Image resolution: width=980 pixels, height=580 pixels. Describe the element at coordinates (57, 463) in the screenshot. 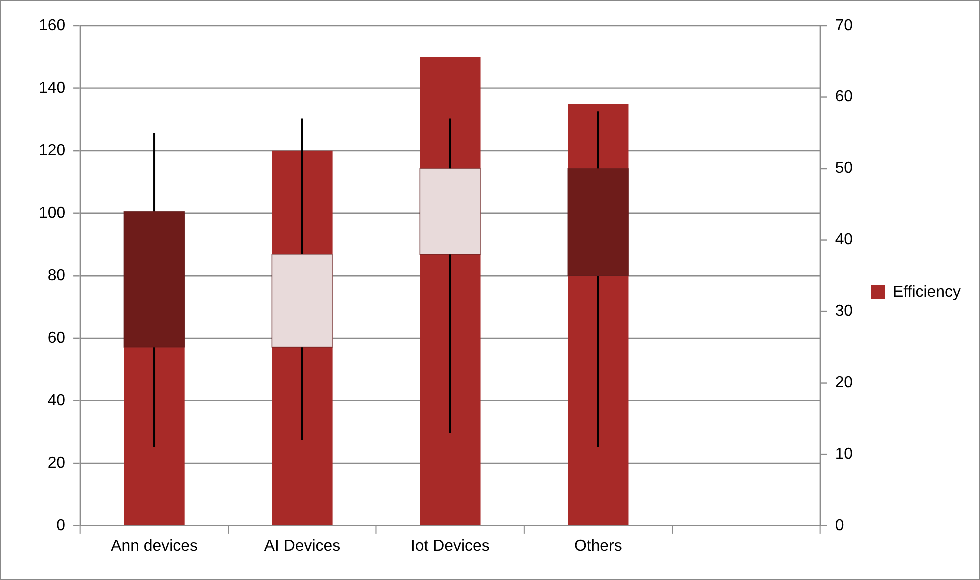

I see `y-tick-label: 20` at that location.